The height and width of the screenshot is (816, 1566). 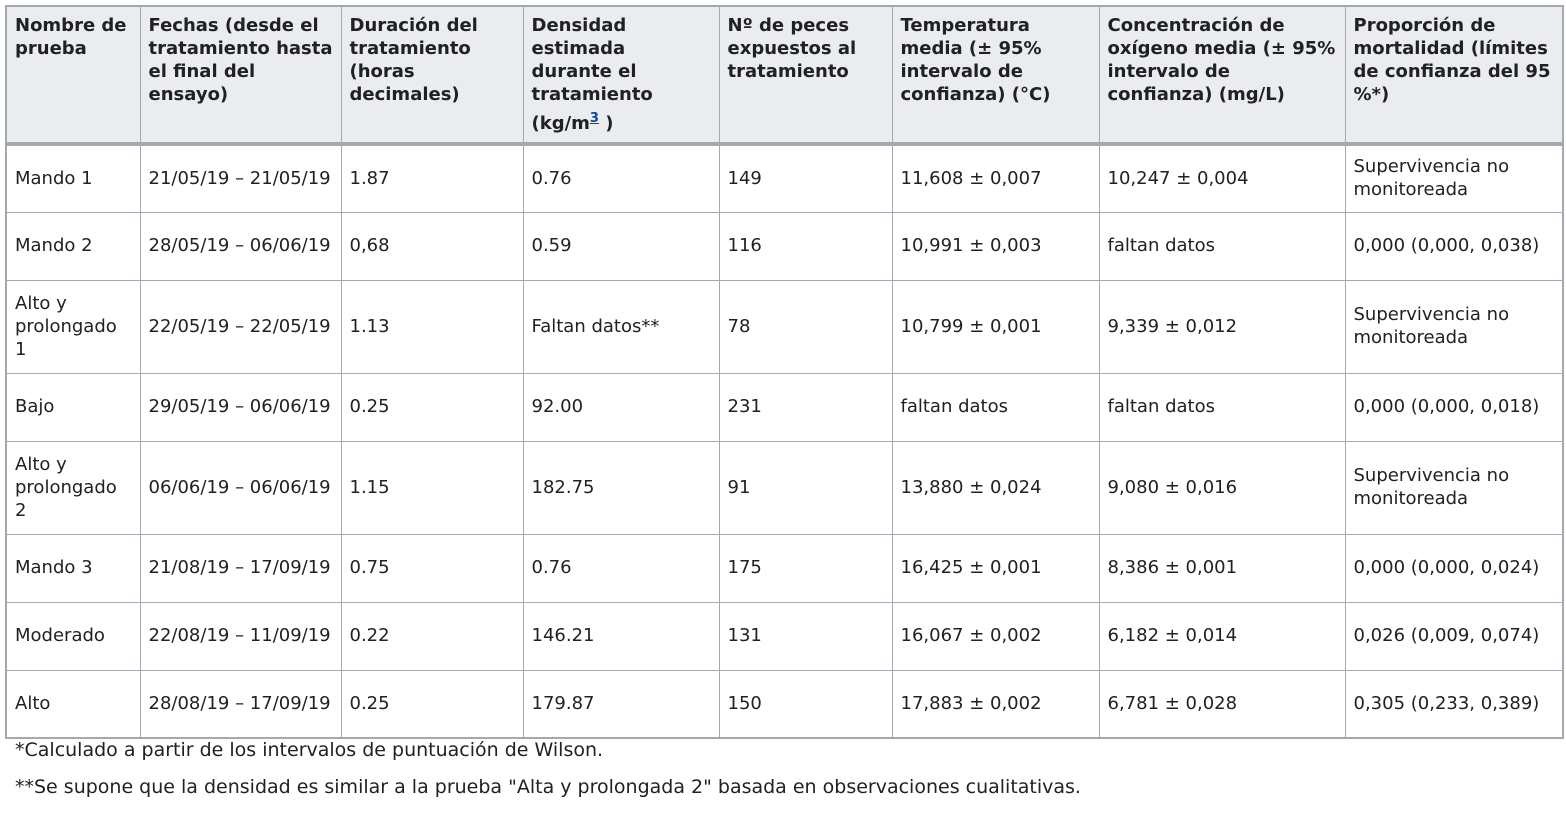 What do you see at coordinates (73, 487) in the screenshot?
I see `cell-test-name: Alto y prolongado 2` at bounding box center [73, 487].